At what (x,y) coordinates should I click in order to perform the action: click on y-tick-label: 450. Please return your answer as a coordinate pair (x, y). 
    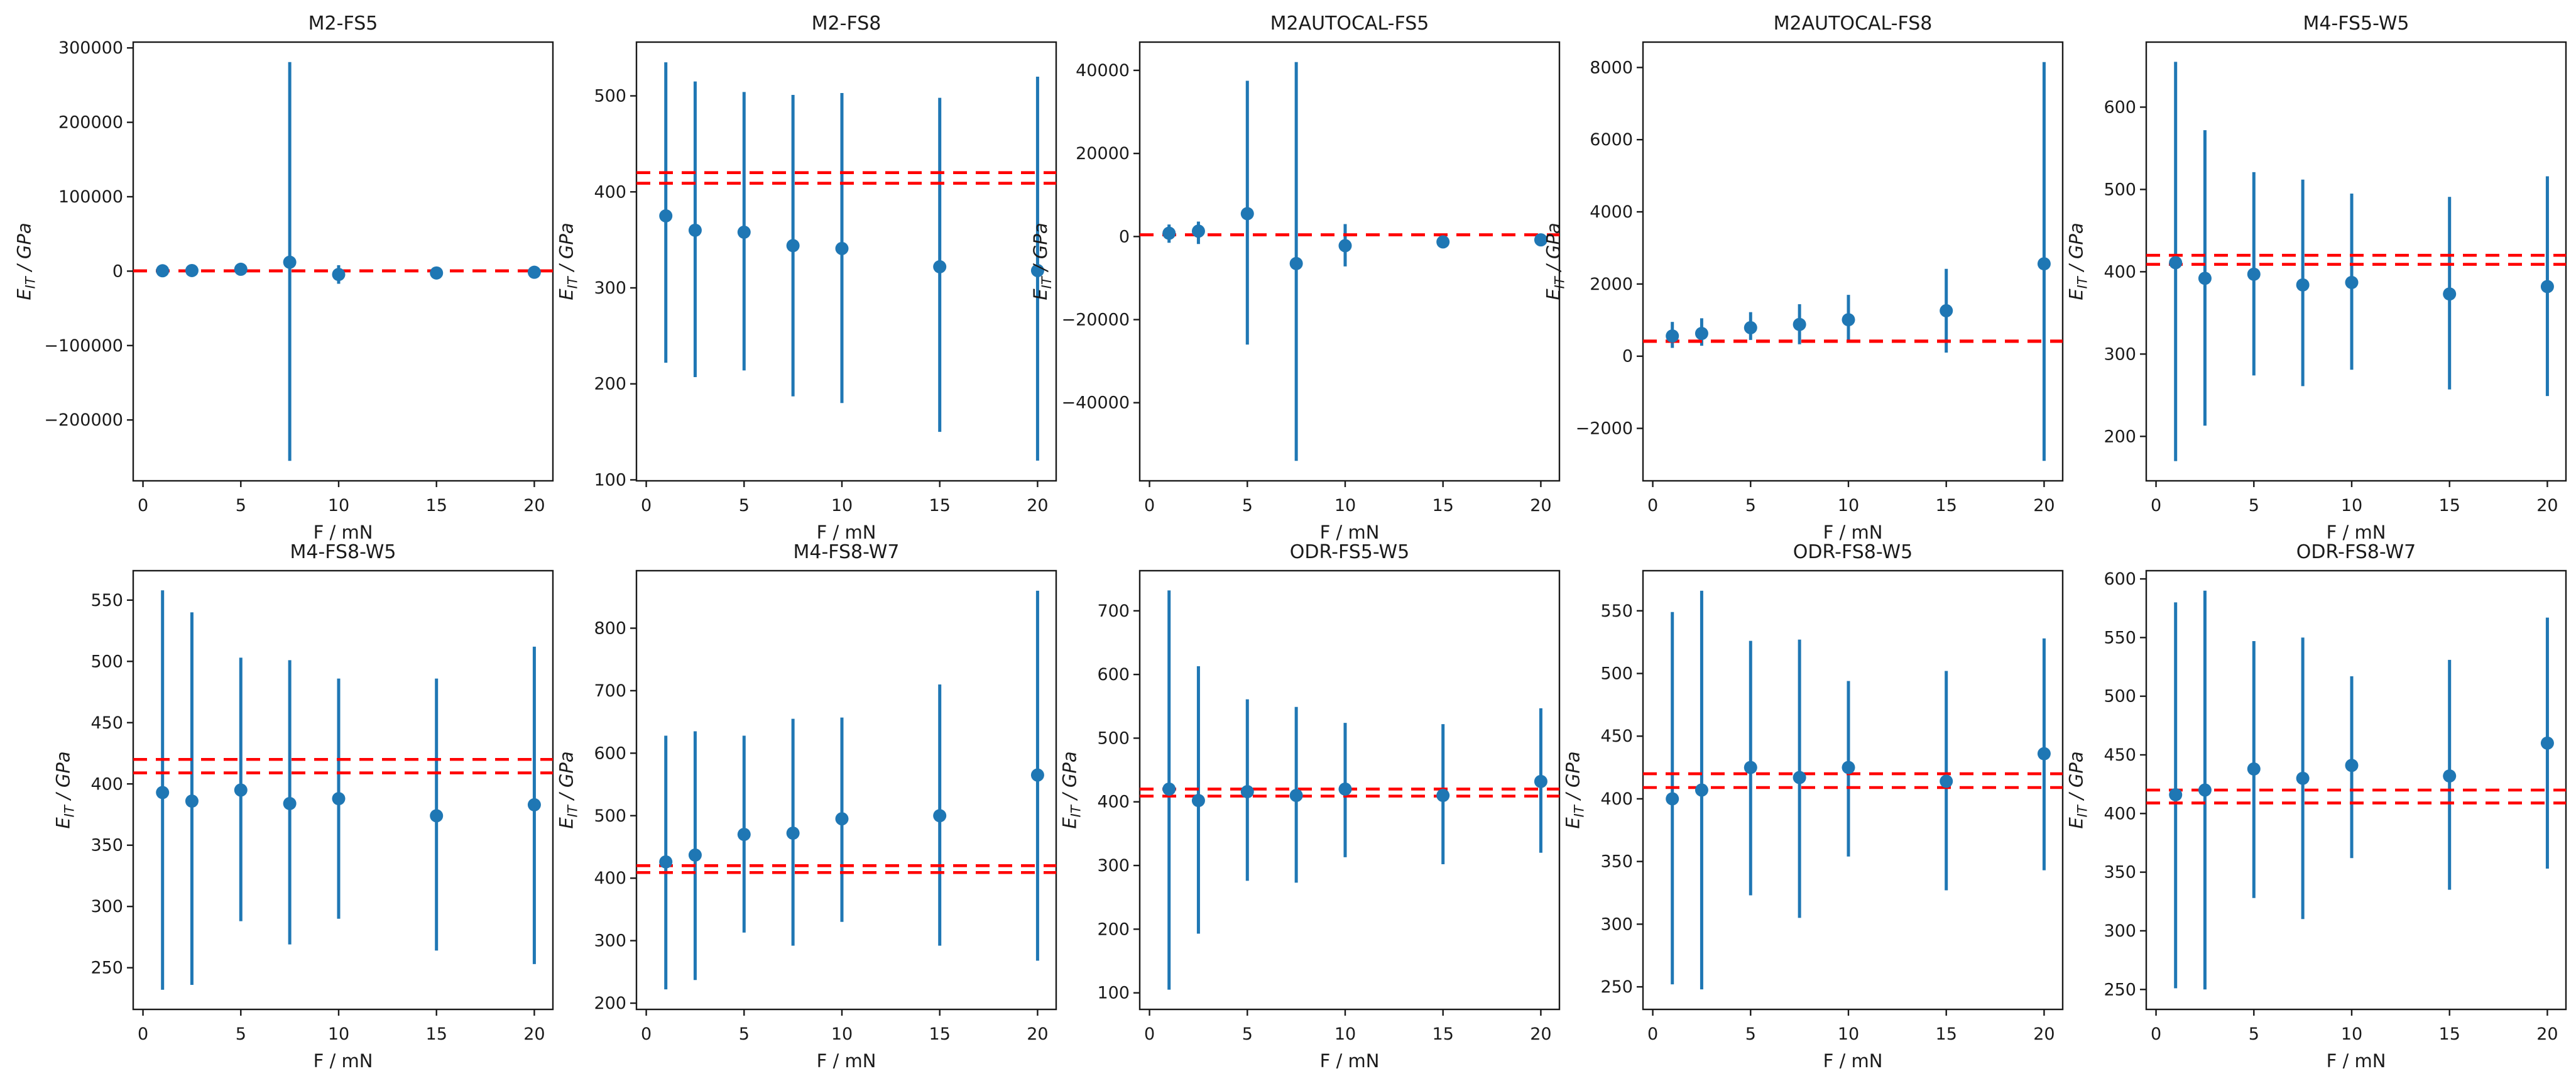
    Looking at the image, I should click on (107, 723).